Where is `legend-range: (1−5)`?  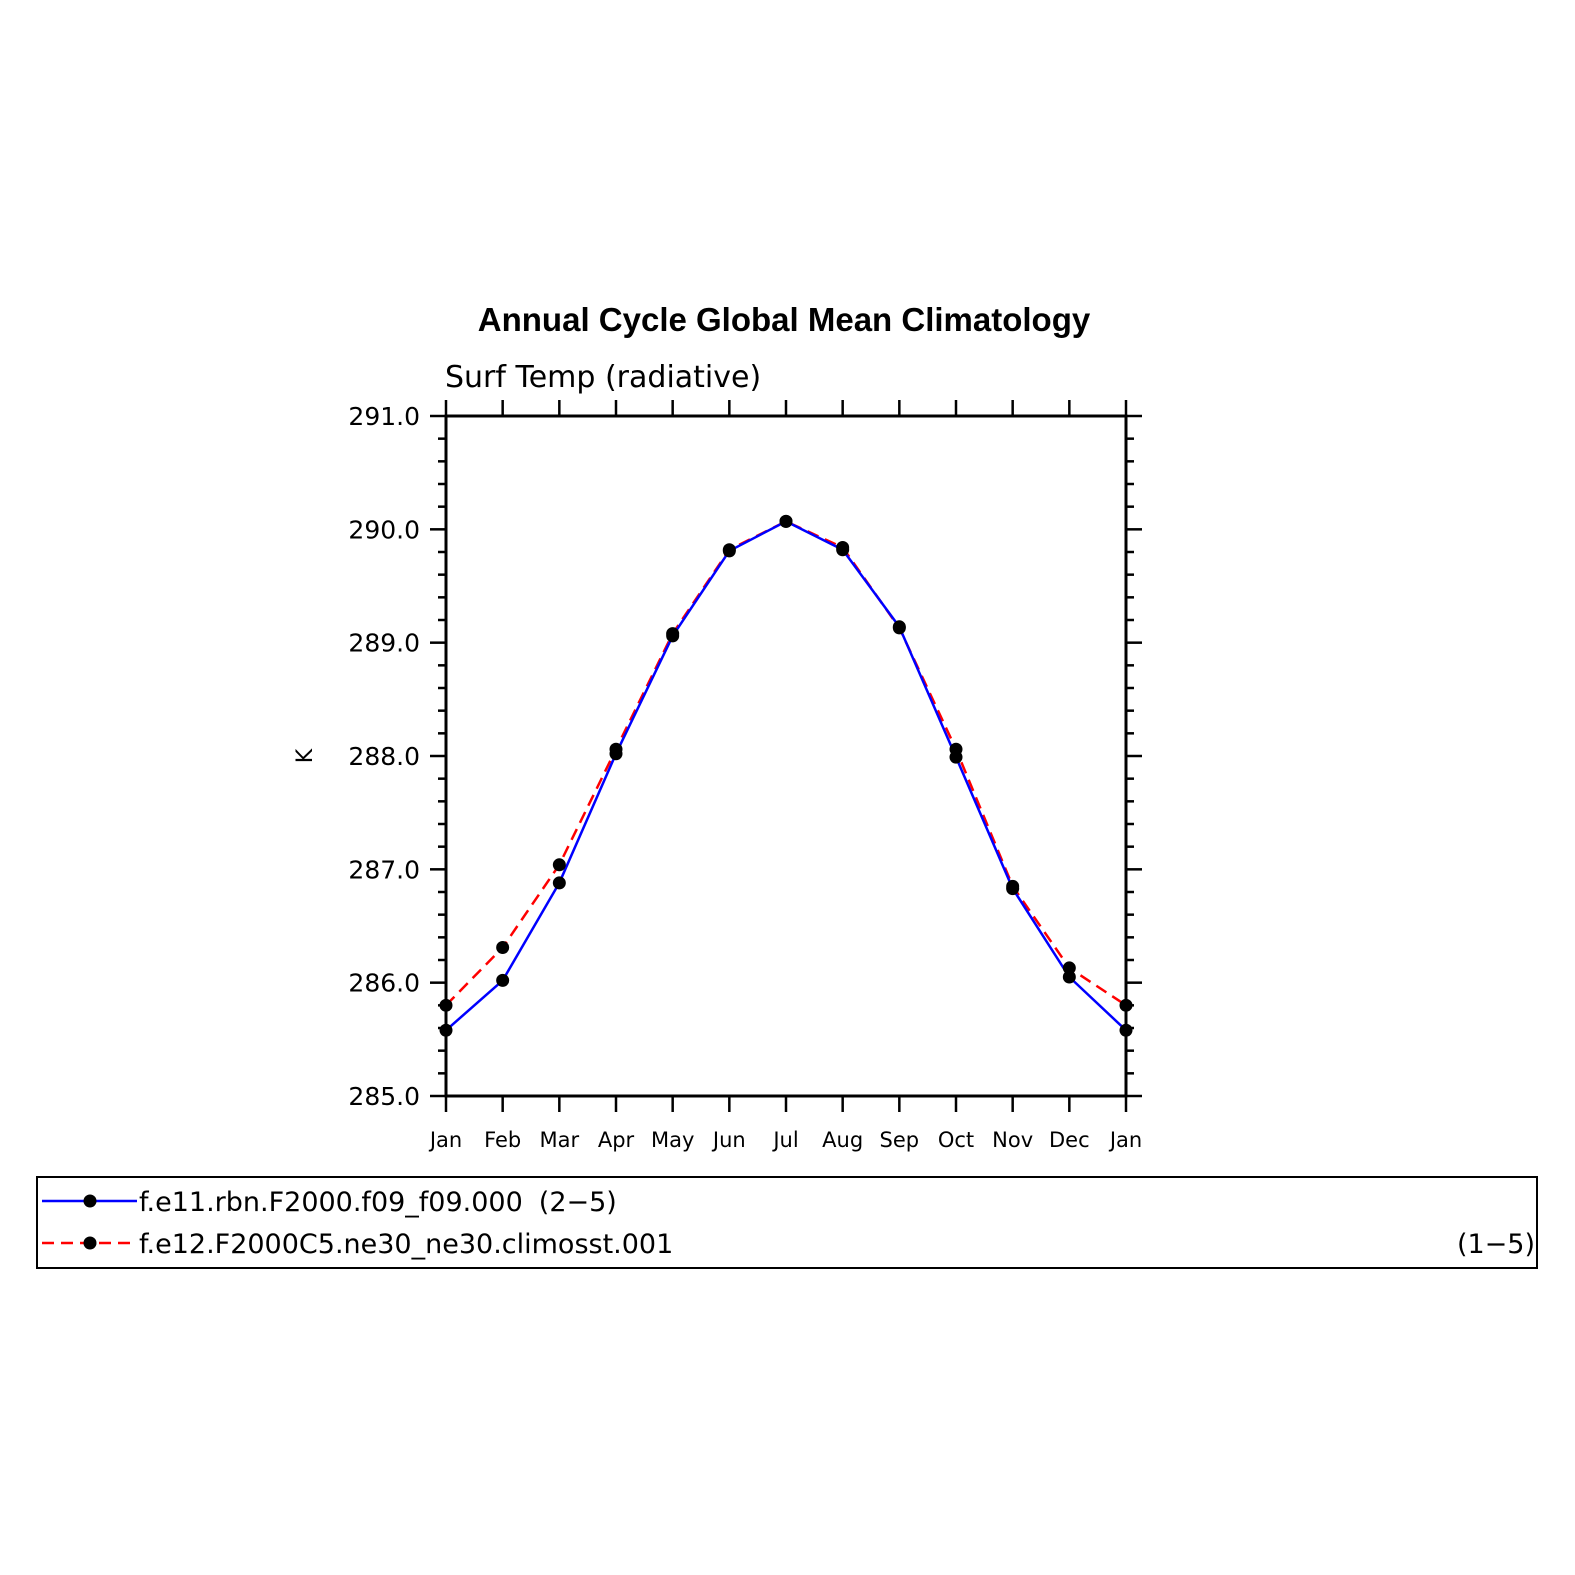 legend-range: (1−5) is located at coordinates (1496, 1244).